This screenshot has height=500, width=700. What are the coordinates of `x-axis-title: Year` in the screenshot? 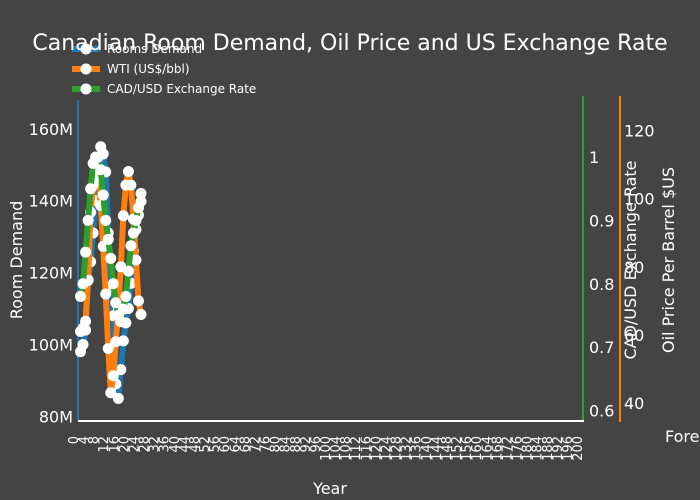 It's located at (329, 488).